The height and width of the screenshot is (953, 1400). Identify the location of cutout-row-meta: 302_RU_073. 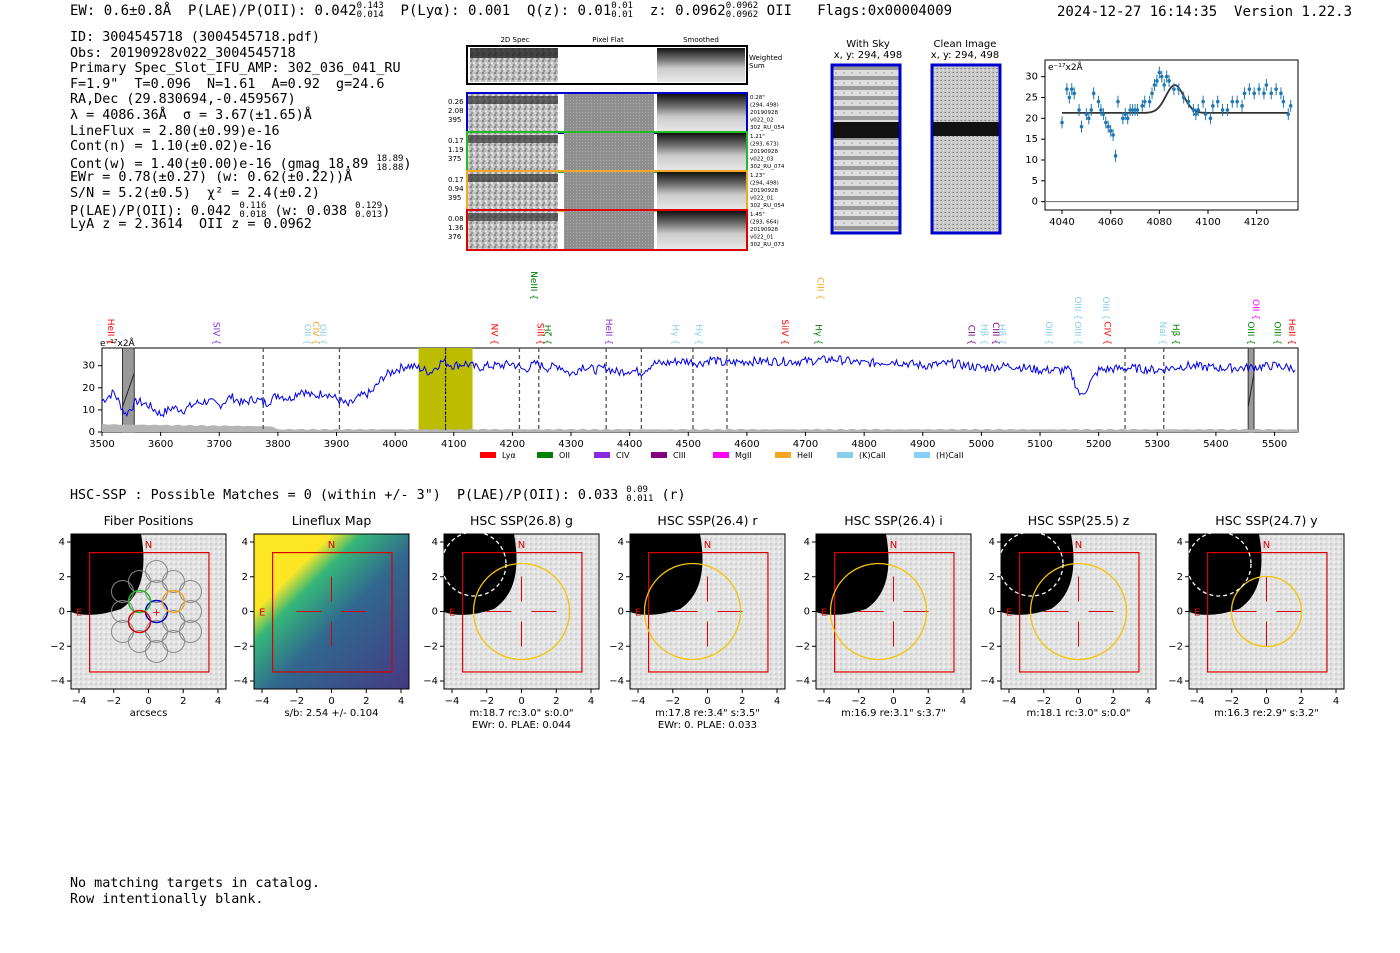
(767, 245).